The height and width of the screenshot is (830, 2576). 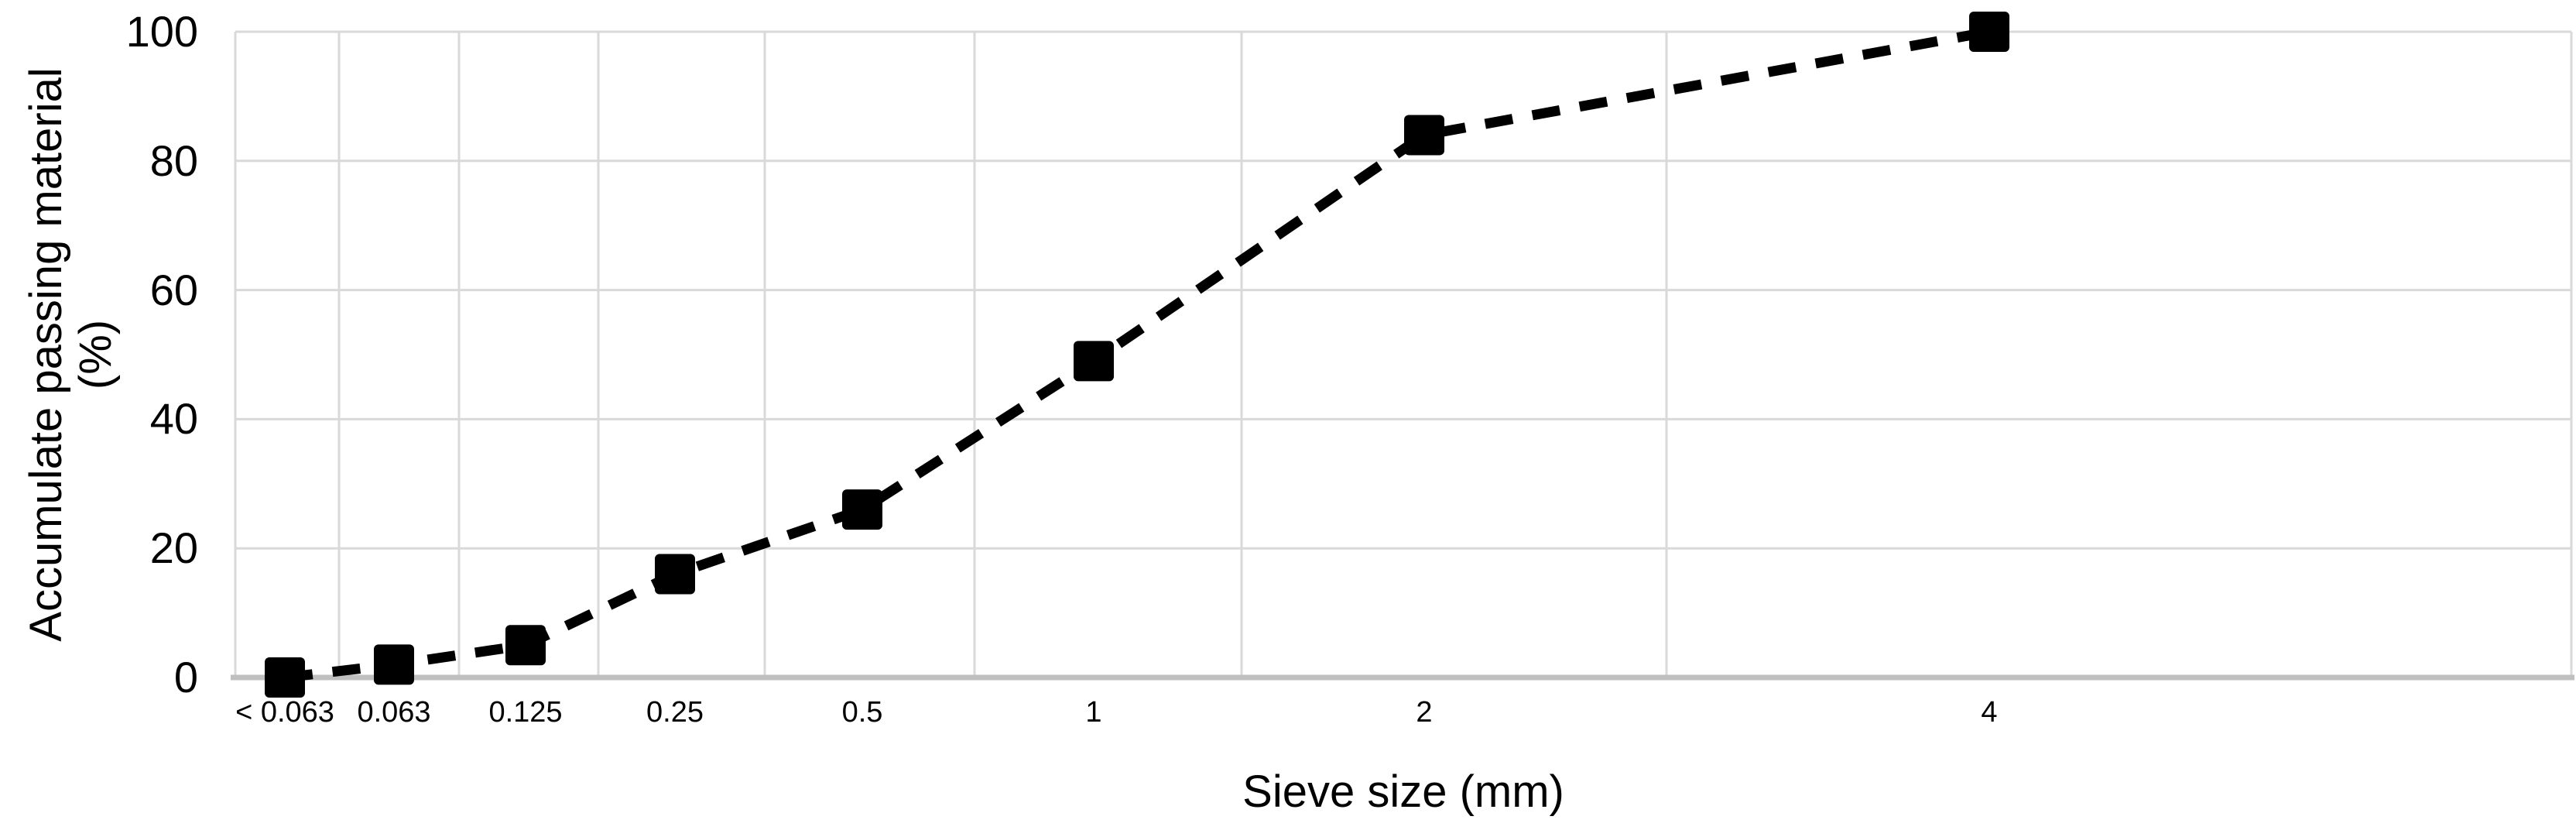 What do you see at coordinates (1989, 712) in the screenshot?
I see `x-tick-label: 4` at bounding box center [1989, 712].